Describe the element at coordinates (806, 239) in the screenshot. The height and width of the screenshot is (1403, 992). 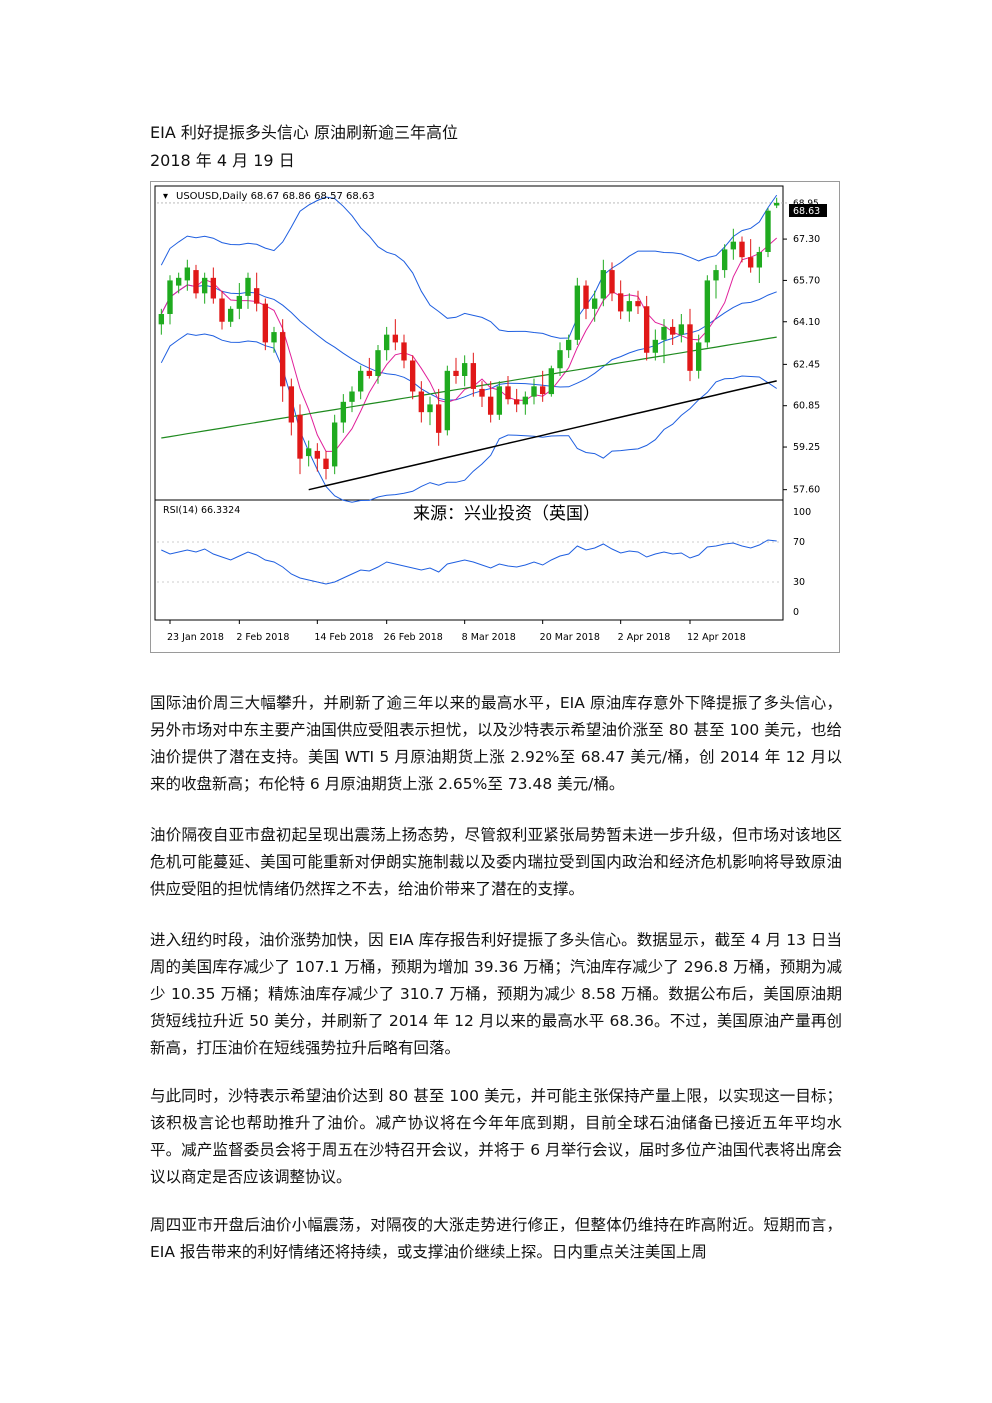
I see `price-tick-label: 67.30` at that location.